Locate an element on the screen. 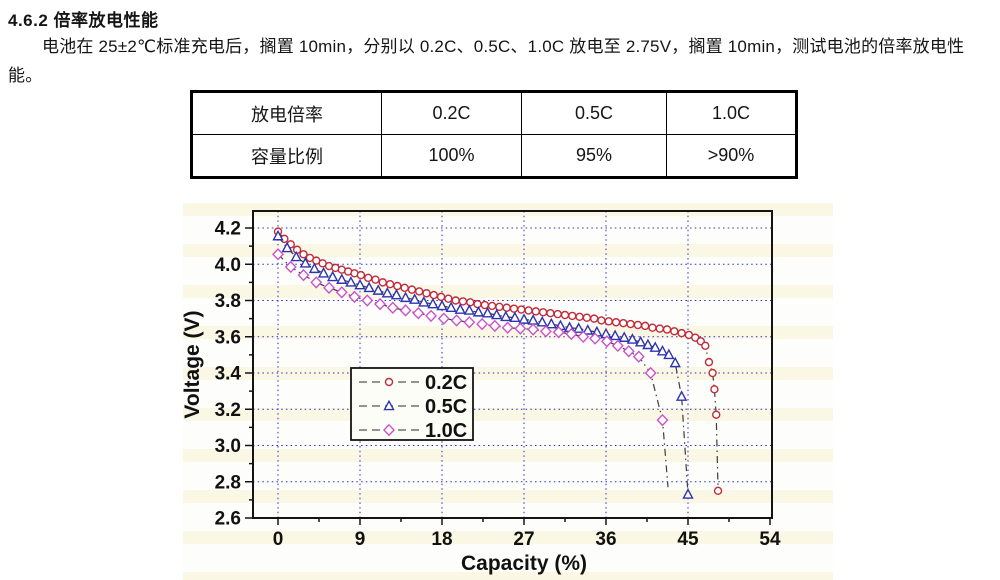 This screenshot has height=580, width=1000. table-cell: 1.0C is located at coordinates (731, 113).